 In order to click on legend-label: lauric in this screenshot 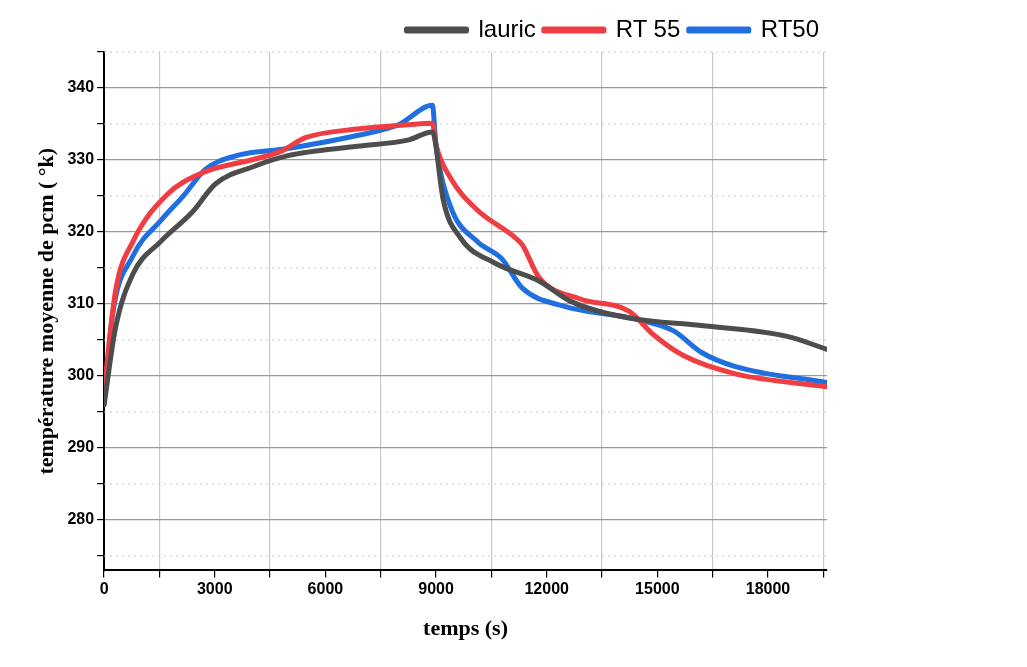, I will do `click(507, 28)`.